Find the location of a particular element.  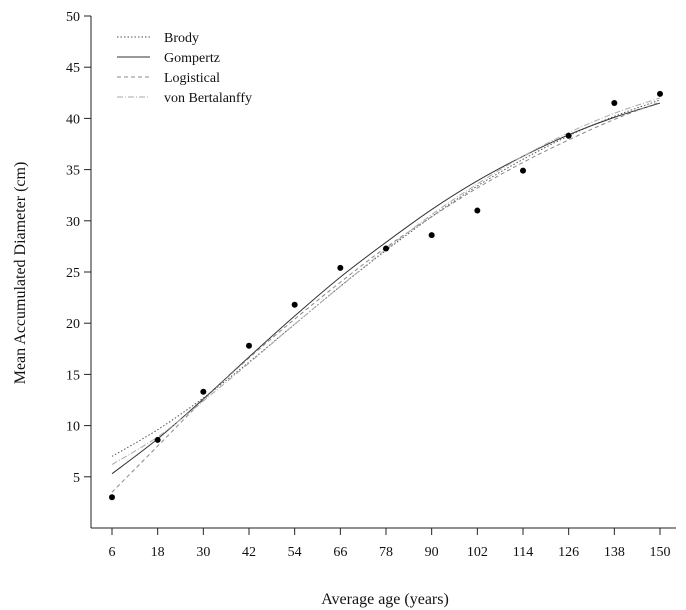

legend-label: Logistical is located at coordinates (192, 78).